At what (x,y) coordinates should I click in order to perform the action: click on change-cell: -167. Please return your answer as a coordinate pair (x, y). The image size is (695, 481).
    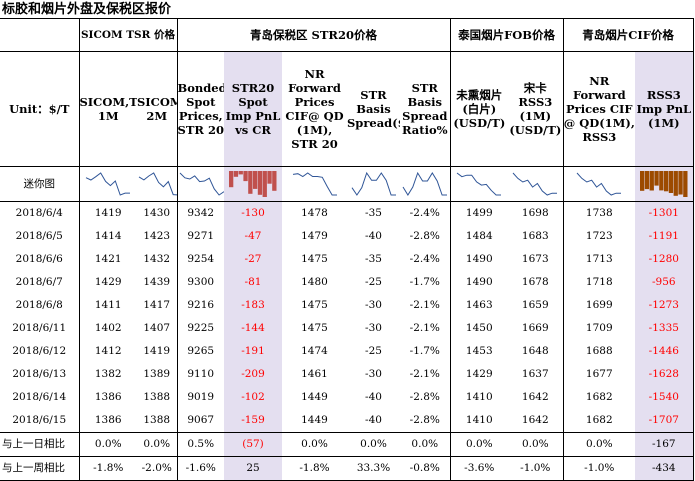
    Looking at the image, I should click on (664, 444).